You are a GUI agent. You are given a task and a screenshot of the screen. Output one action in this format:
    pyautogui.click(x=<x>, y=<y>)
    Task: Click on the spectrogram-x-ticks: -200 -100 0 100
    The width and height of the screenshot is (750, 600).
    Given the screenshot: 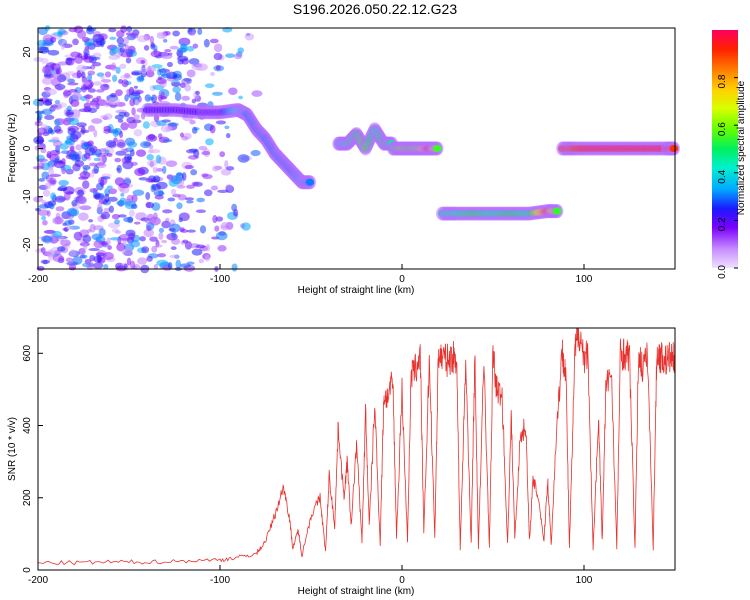 What is the action you would take?
    pyautogui.click(x=310, y=274)
    